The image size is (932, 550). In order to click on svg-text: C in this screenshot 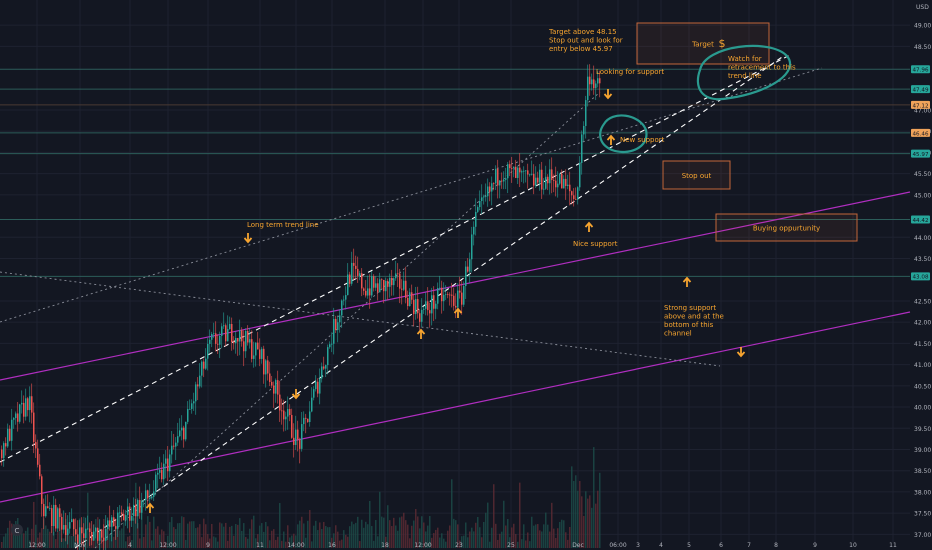, I will do `click(17, 531)`.